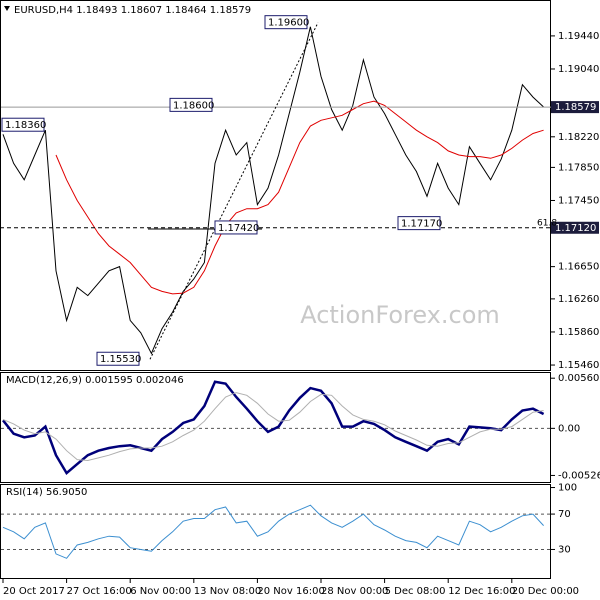 The height and width of the screenshot is (600, 600). Describe the element at coordinates (564, 549) in the screenshot. I see `y-tick-label: 30` at that location.